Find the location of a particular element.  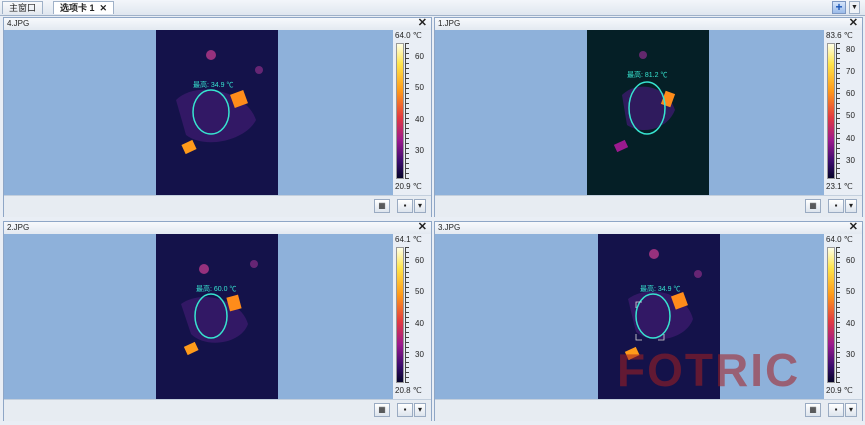

panel-title: 1.JPG is located at coordinates (449, 23).